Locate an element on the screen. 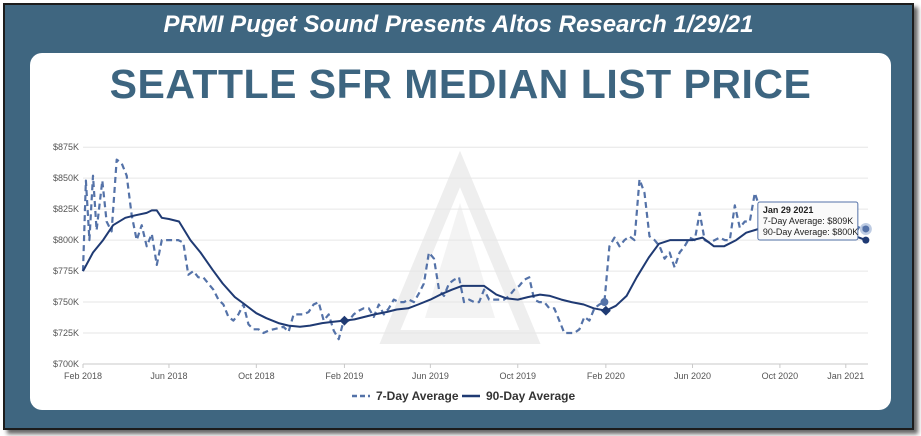 The width and height of the screenshot is (921, 436). hover-point-7day is located at coordinates (866, 229).